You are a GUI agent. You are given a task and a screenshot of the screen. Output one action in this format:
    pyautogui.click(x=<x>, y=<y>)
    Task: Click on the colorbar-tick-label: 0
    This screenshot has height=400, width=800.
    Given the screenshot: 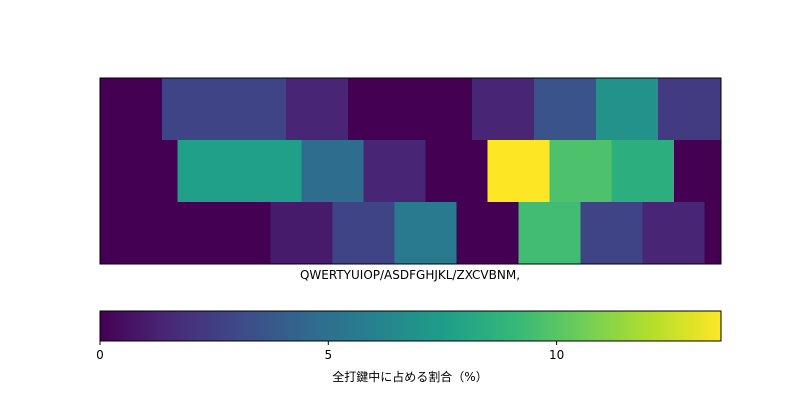 What is the action you would take?
    pyautogui.click(x=100, y=355)
    